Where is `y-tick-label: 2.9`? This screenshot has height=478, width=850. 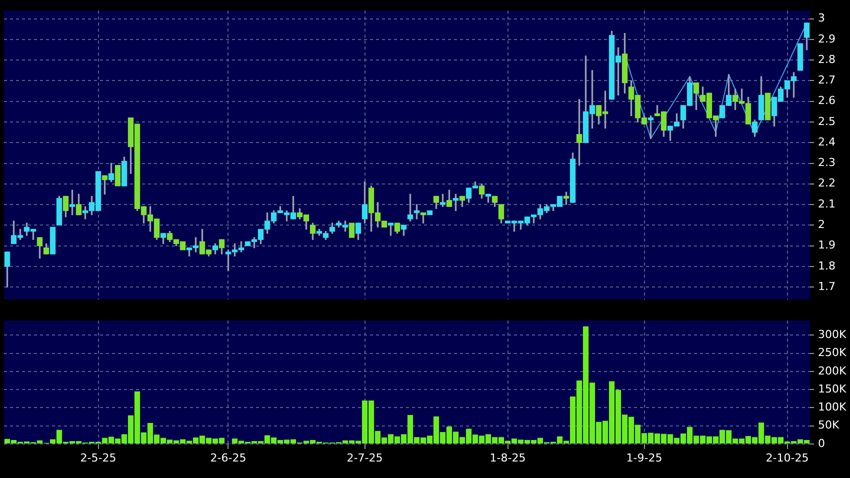 y-tick-label: 2.9 is located at coordinates (827, 39).